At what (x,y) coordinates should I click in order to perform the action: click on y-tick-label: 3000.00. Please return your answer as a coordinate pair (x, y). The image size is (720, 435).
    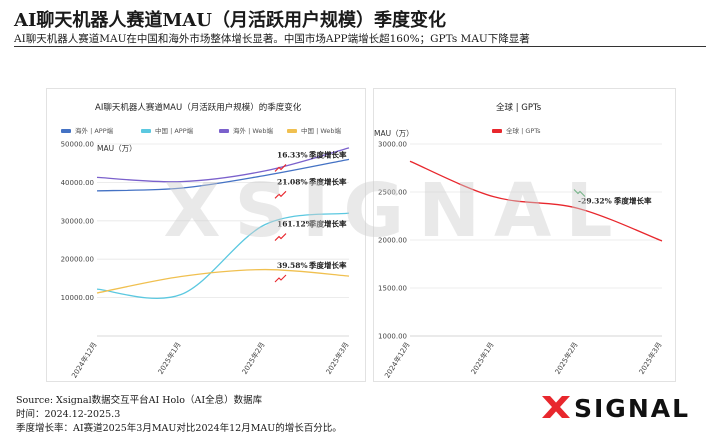
    Looking at the image, I should click on (392, 145).